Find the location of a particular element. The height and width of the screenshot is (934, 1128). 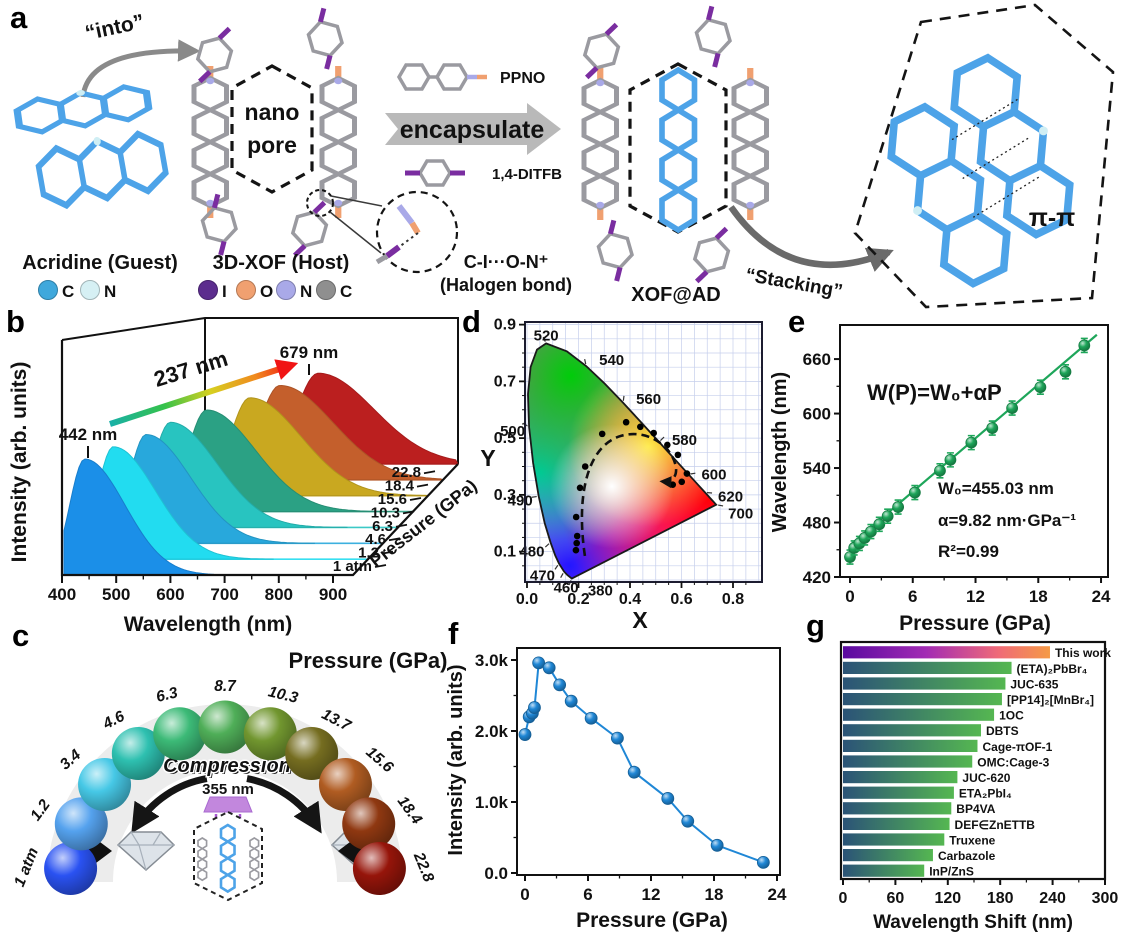

y-tick-label: 2.0k is located at coordinates (492, 731).